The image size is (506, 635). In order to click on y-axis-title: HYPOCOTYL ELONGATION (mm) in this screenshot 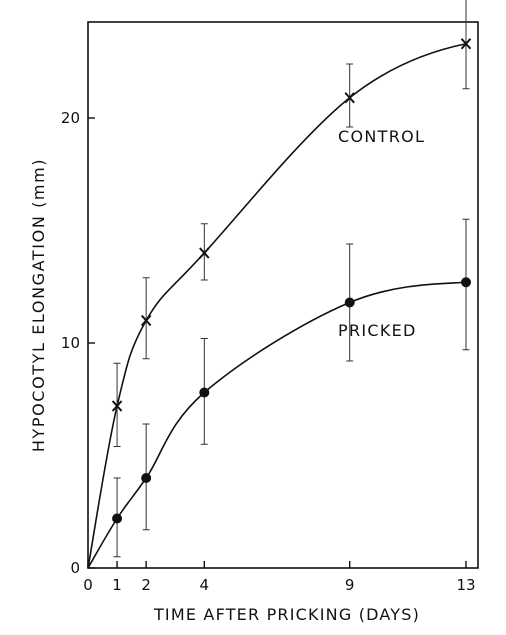, I will do `click(38, 305)`.